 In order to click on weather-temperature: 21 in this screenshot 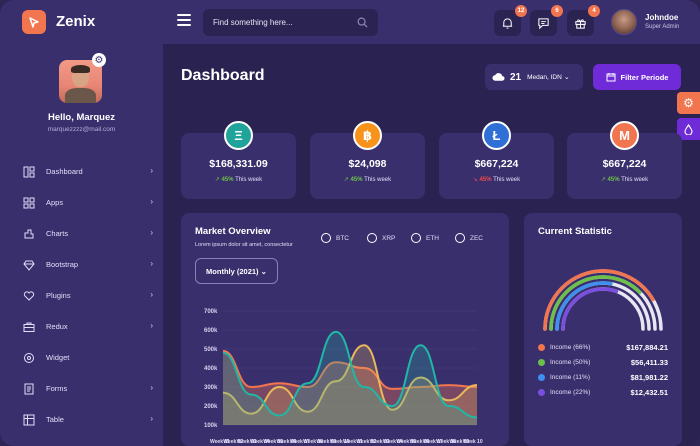, I will do `click(516, 77)`.